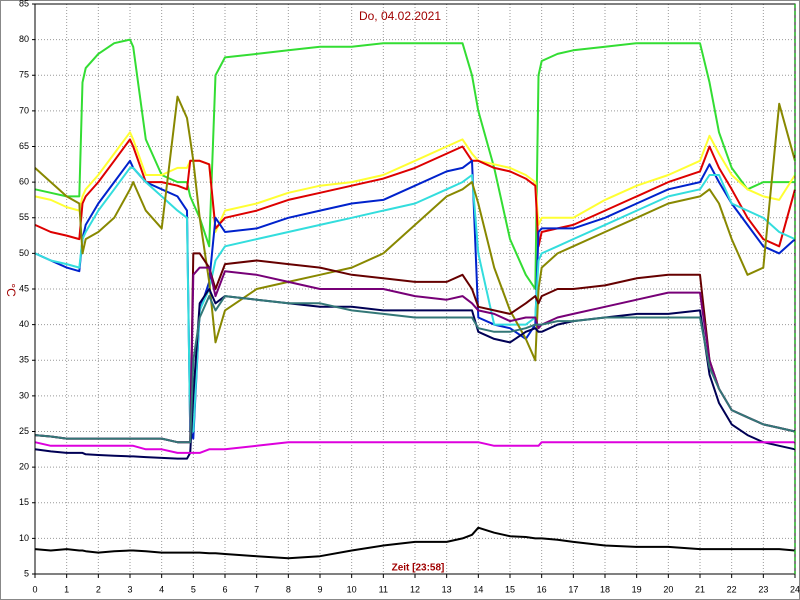  Describe the element at coordinates (24, 182) in the screenshot. I see `y-tick-label: 60` at that location.